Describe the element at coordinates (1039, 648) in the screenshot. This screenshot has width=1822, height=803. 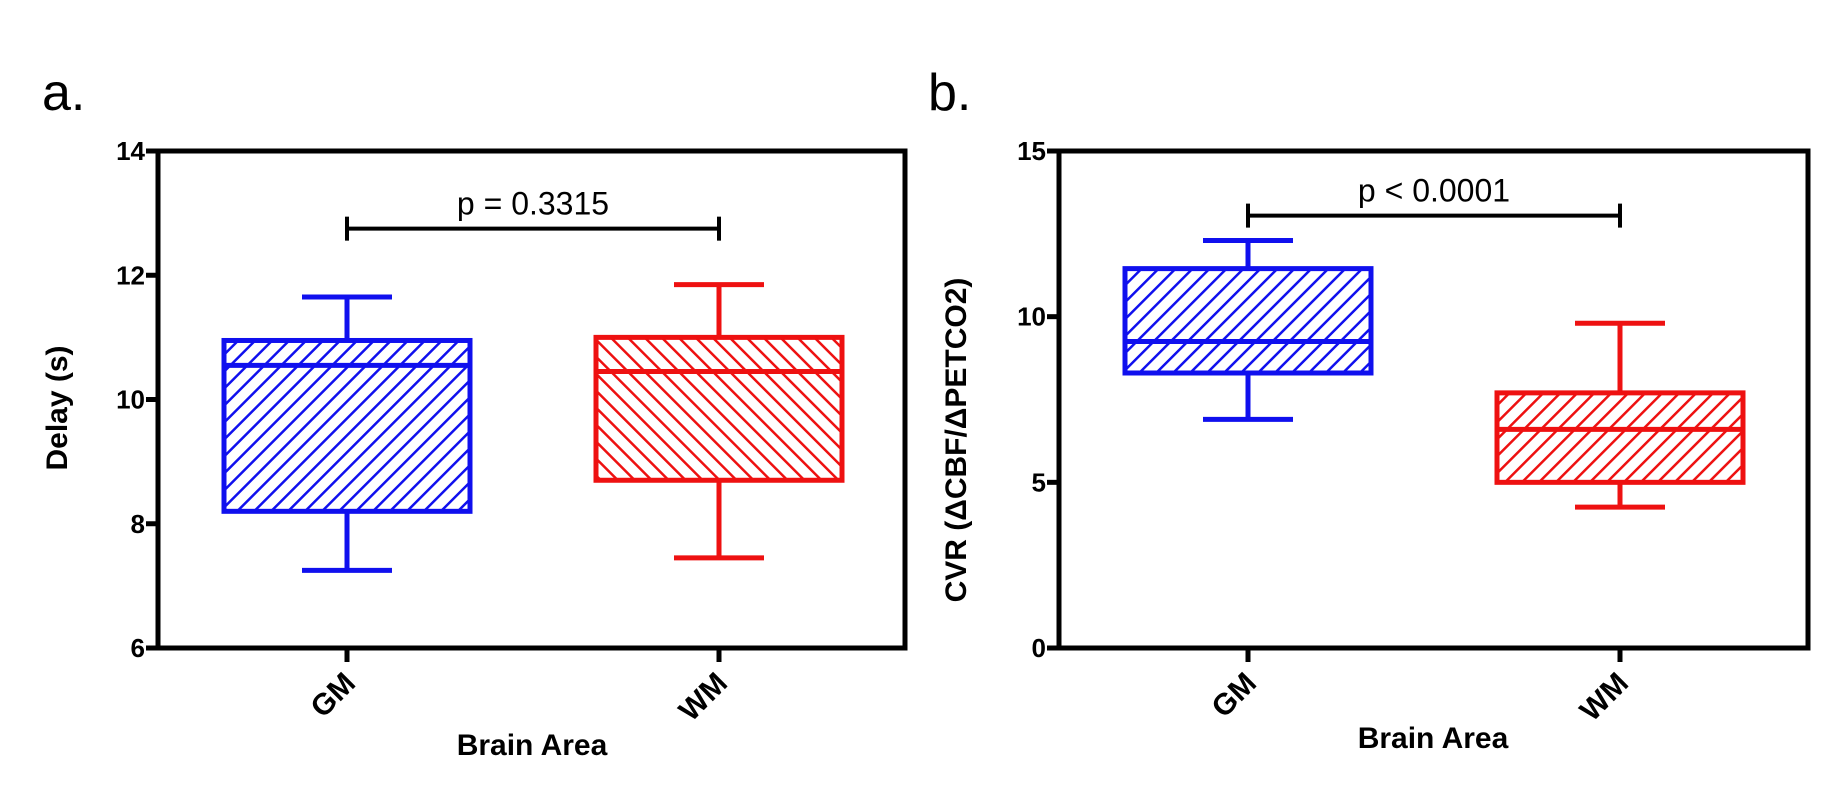
I see `y-tick-label: 0` at that location.